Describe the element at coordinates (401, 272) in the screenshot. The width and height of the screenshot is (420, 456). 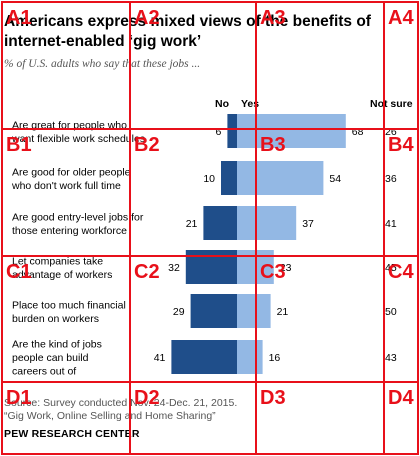
I see `grid-label-c4: C4` at that location.